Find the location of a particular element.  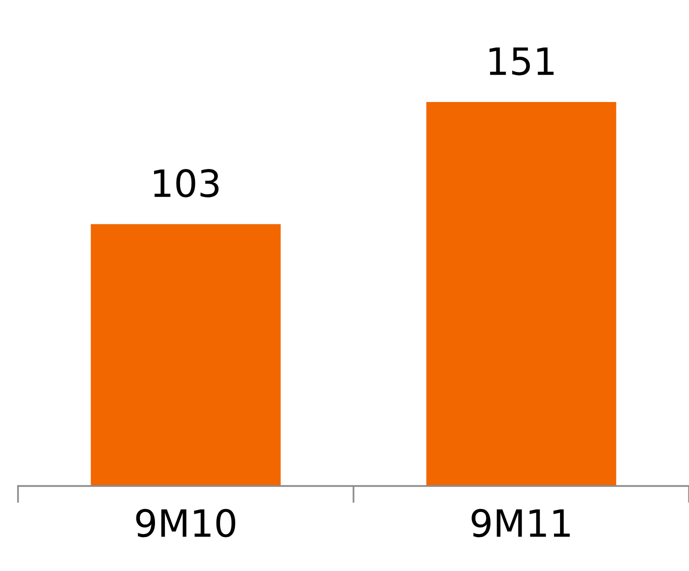

x-tick-label: 9M11 is located at coordinates (521, 523).